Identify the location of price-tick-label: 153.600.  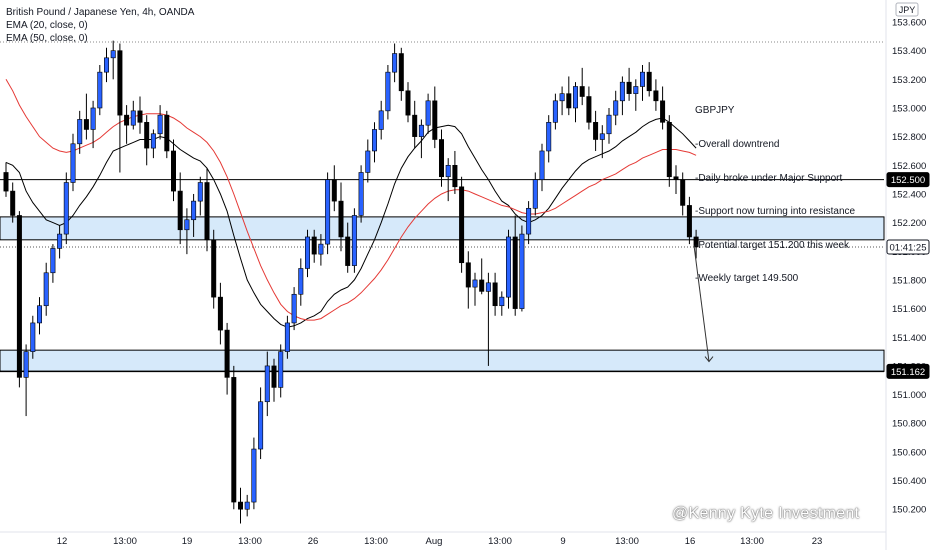
(909, 23).